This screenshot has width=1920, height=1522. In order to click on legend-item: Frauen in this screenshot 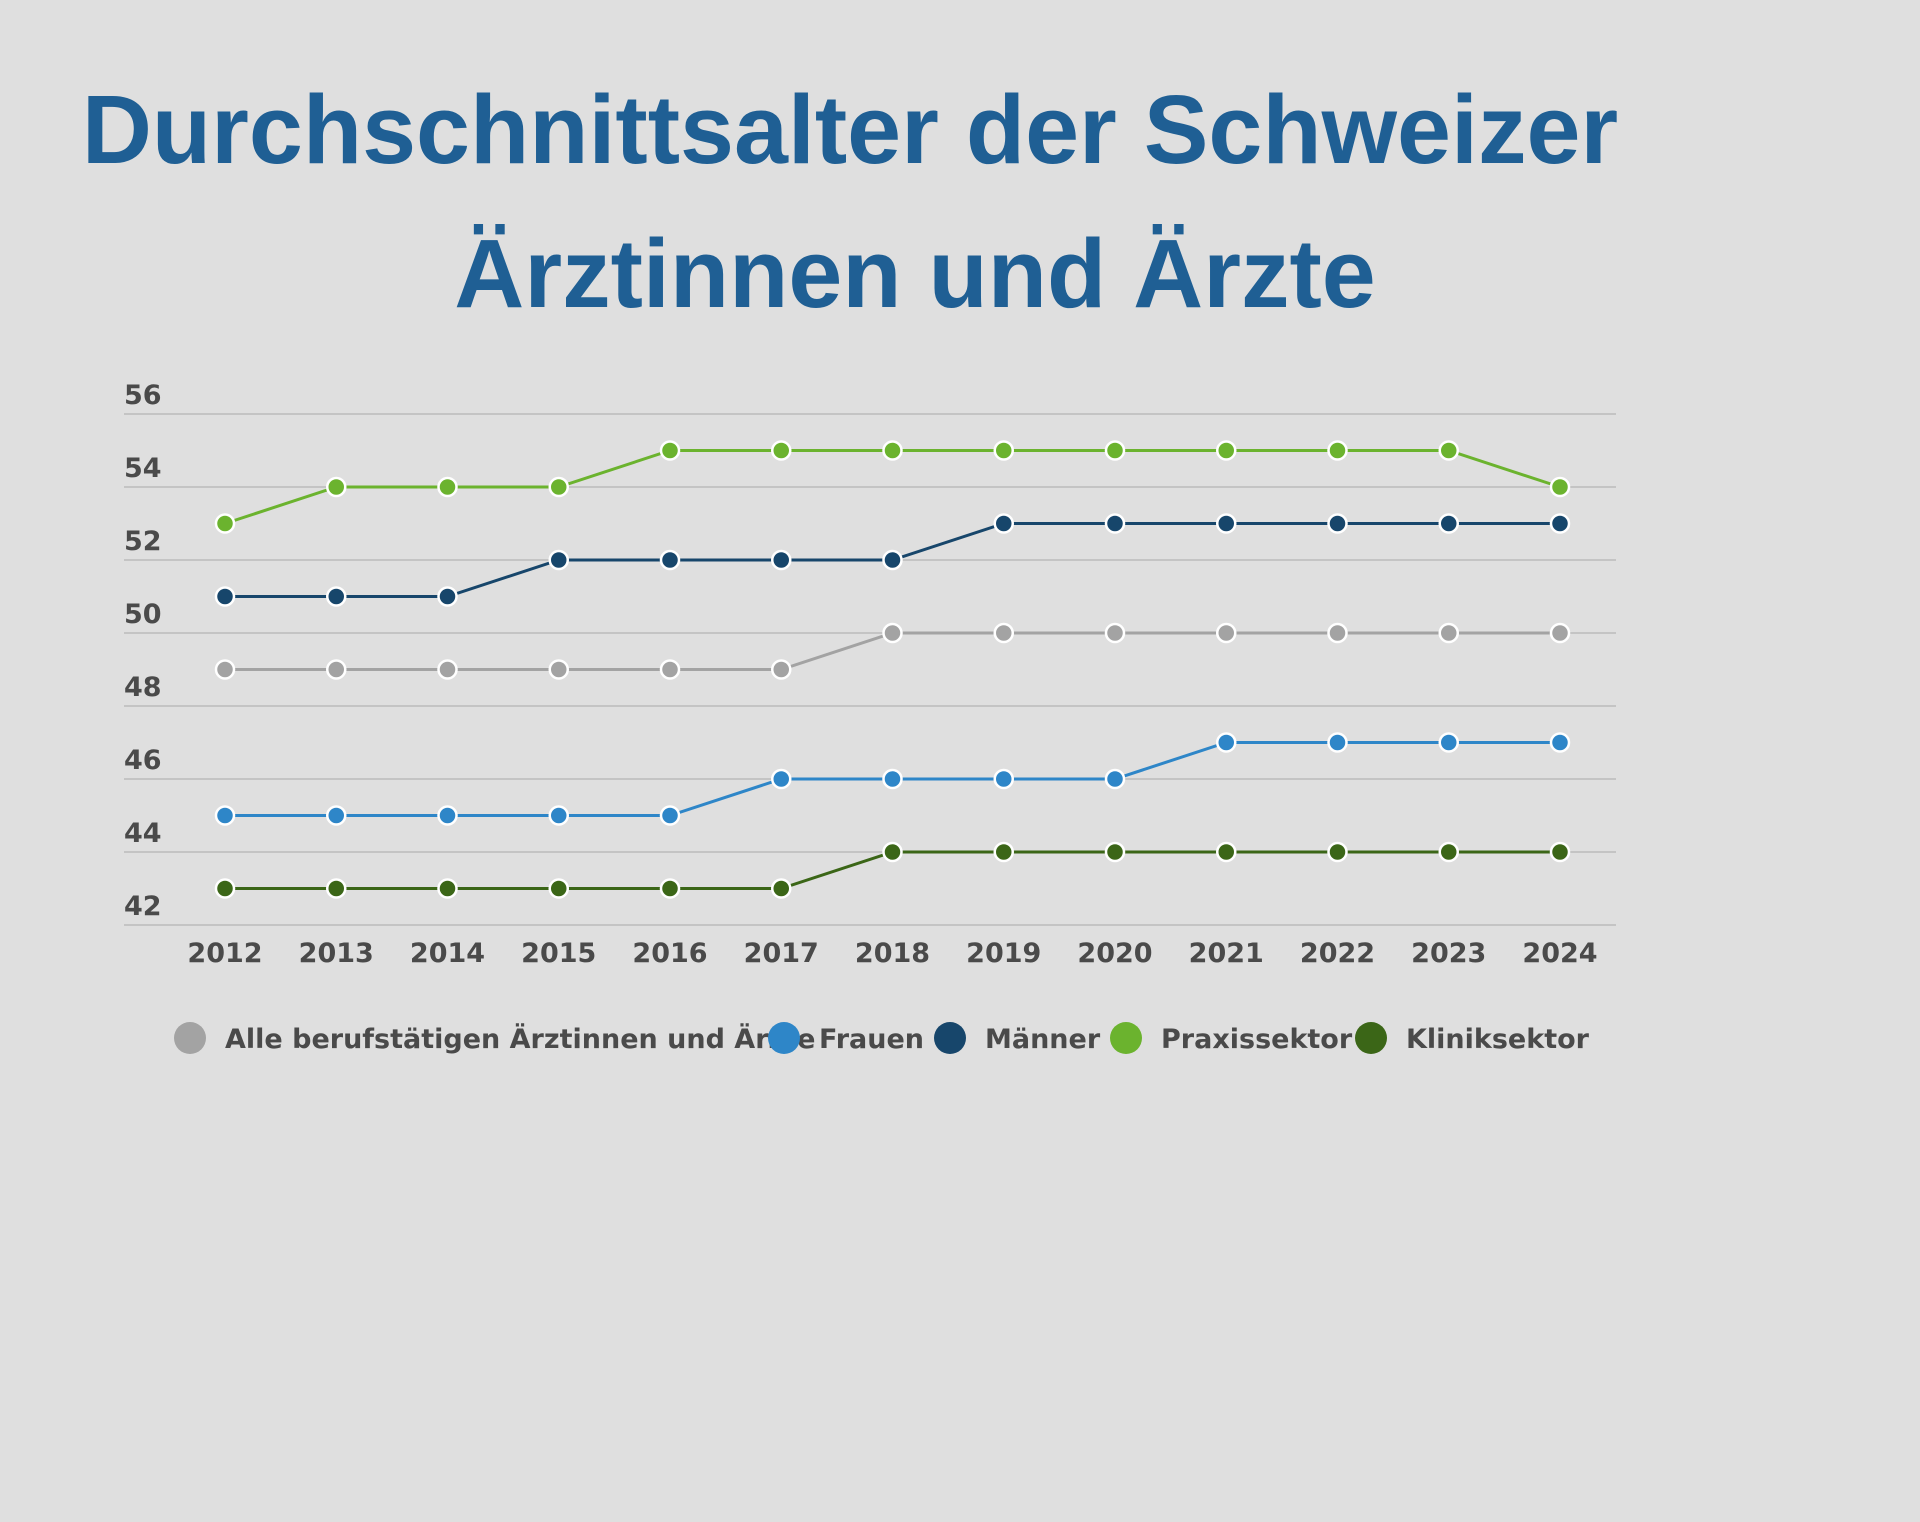, I will do `click(846, 1038)`.